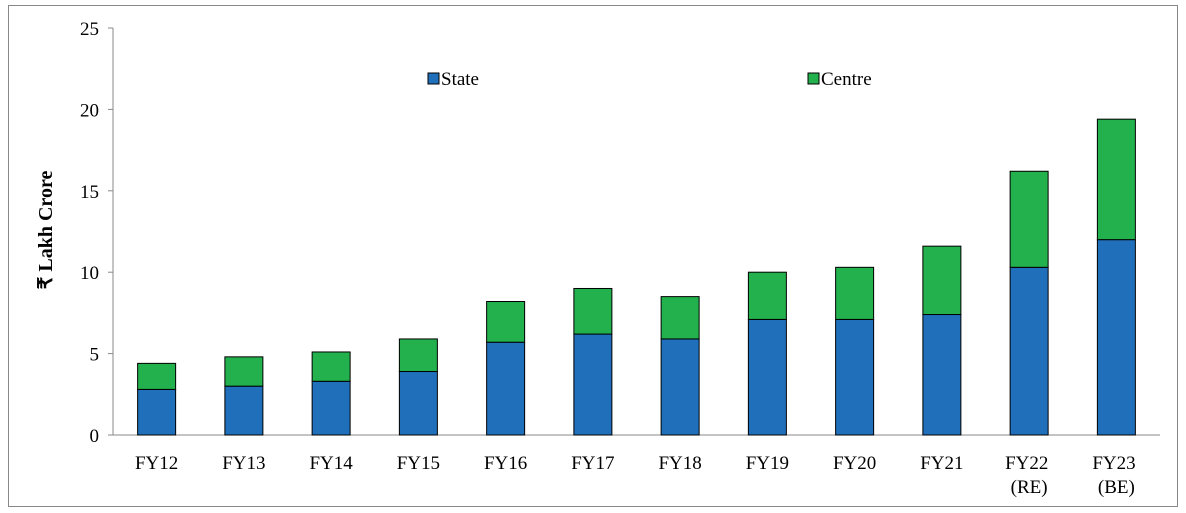 This screenshot has width=1186, height=513. I want to click on x-tick-label: FY23 (BE), so click(1116, 475).